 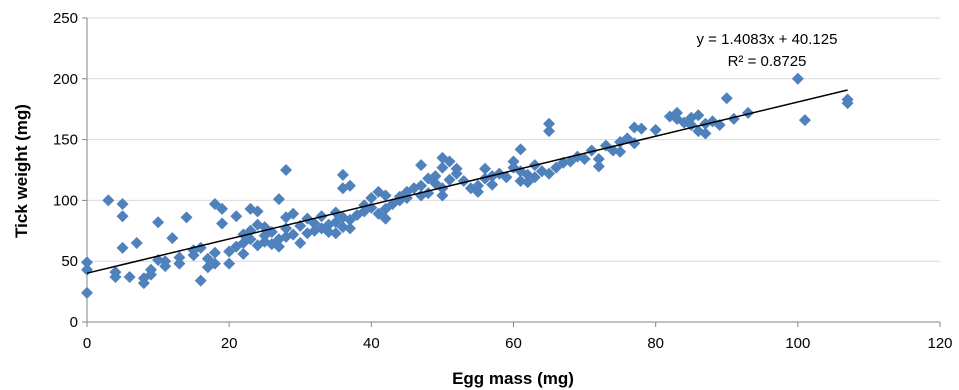 What do you see at coordinates (21, 171) in the screenshot?
I see `y-axis-label: Tick weight (mg)` at bounding box center [21, 171].